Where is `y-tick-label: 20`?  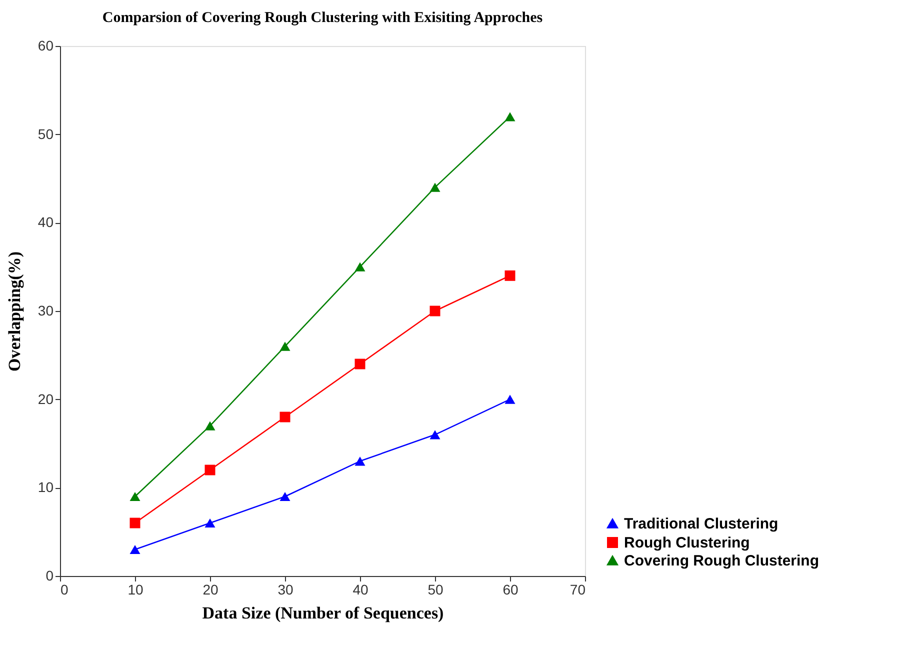 y-tick-label: 20 is located at coordinates (46, 398).